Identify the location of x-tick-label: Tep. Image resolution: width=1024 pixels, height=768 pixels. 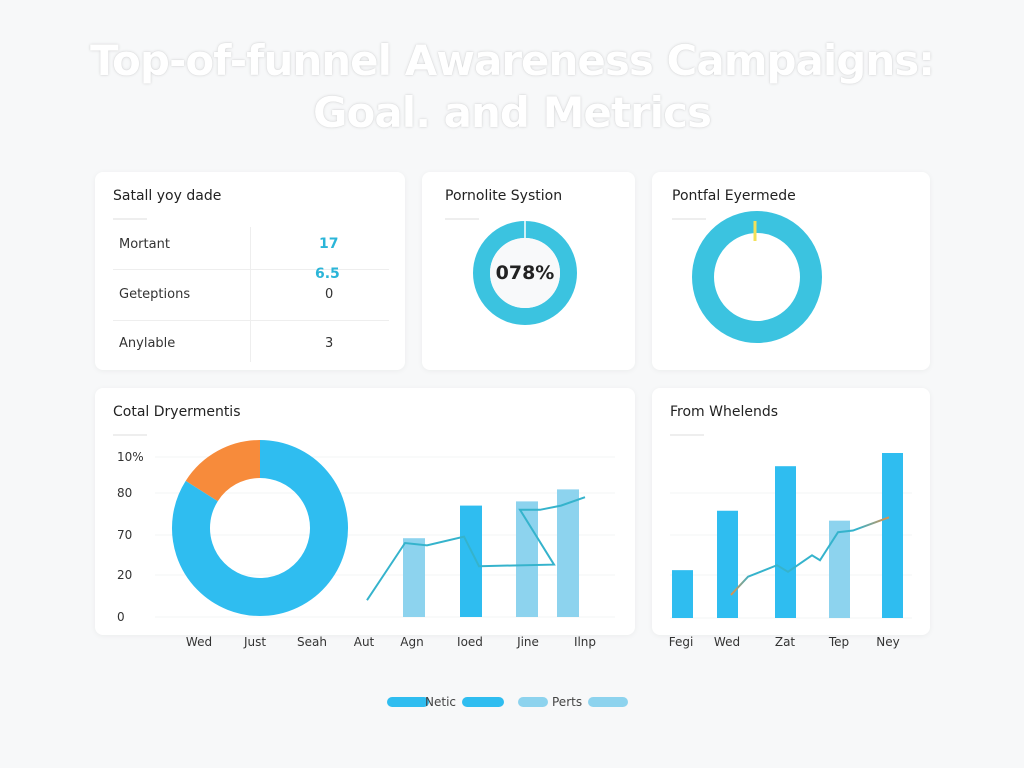
(838, 642).